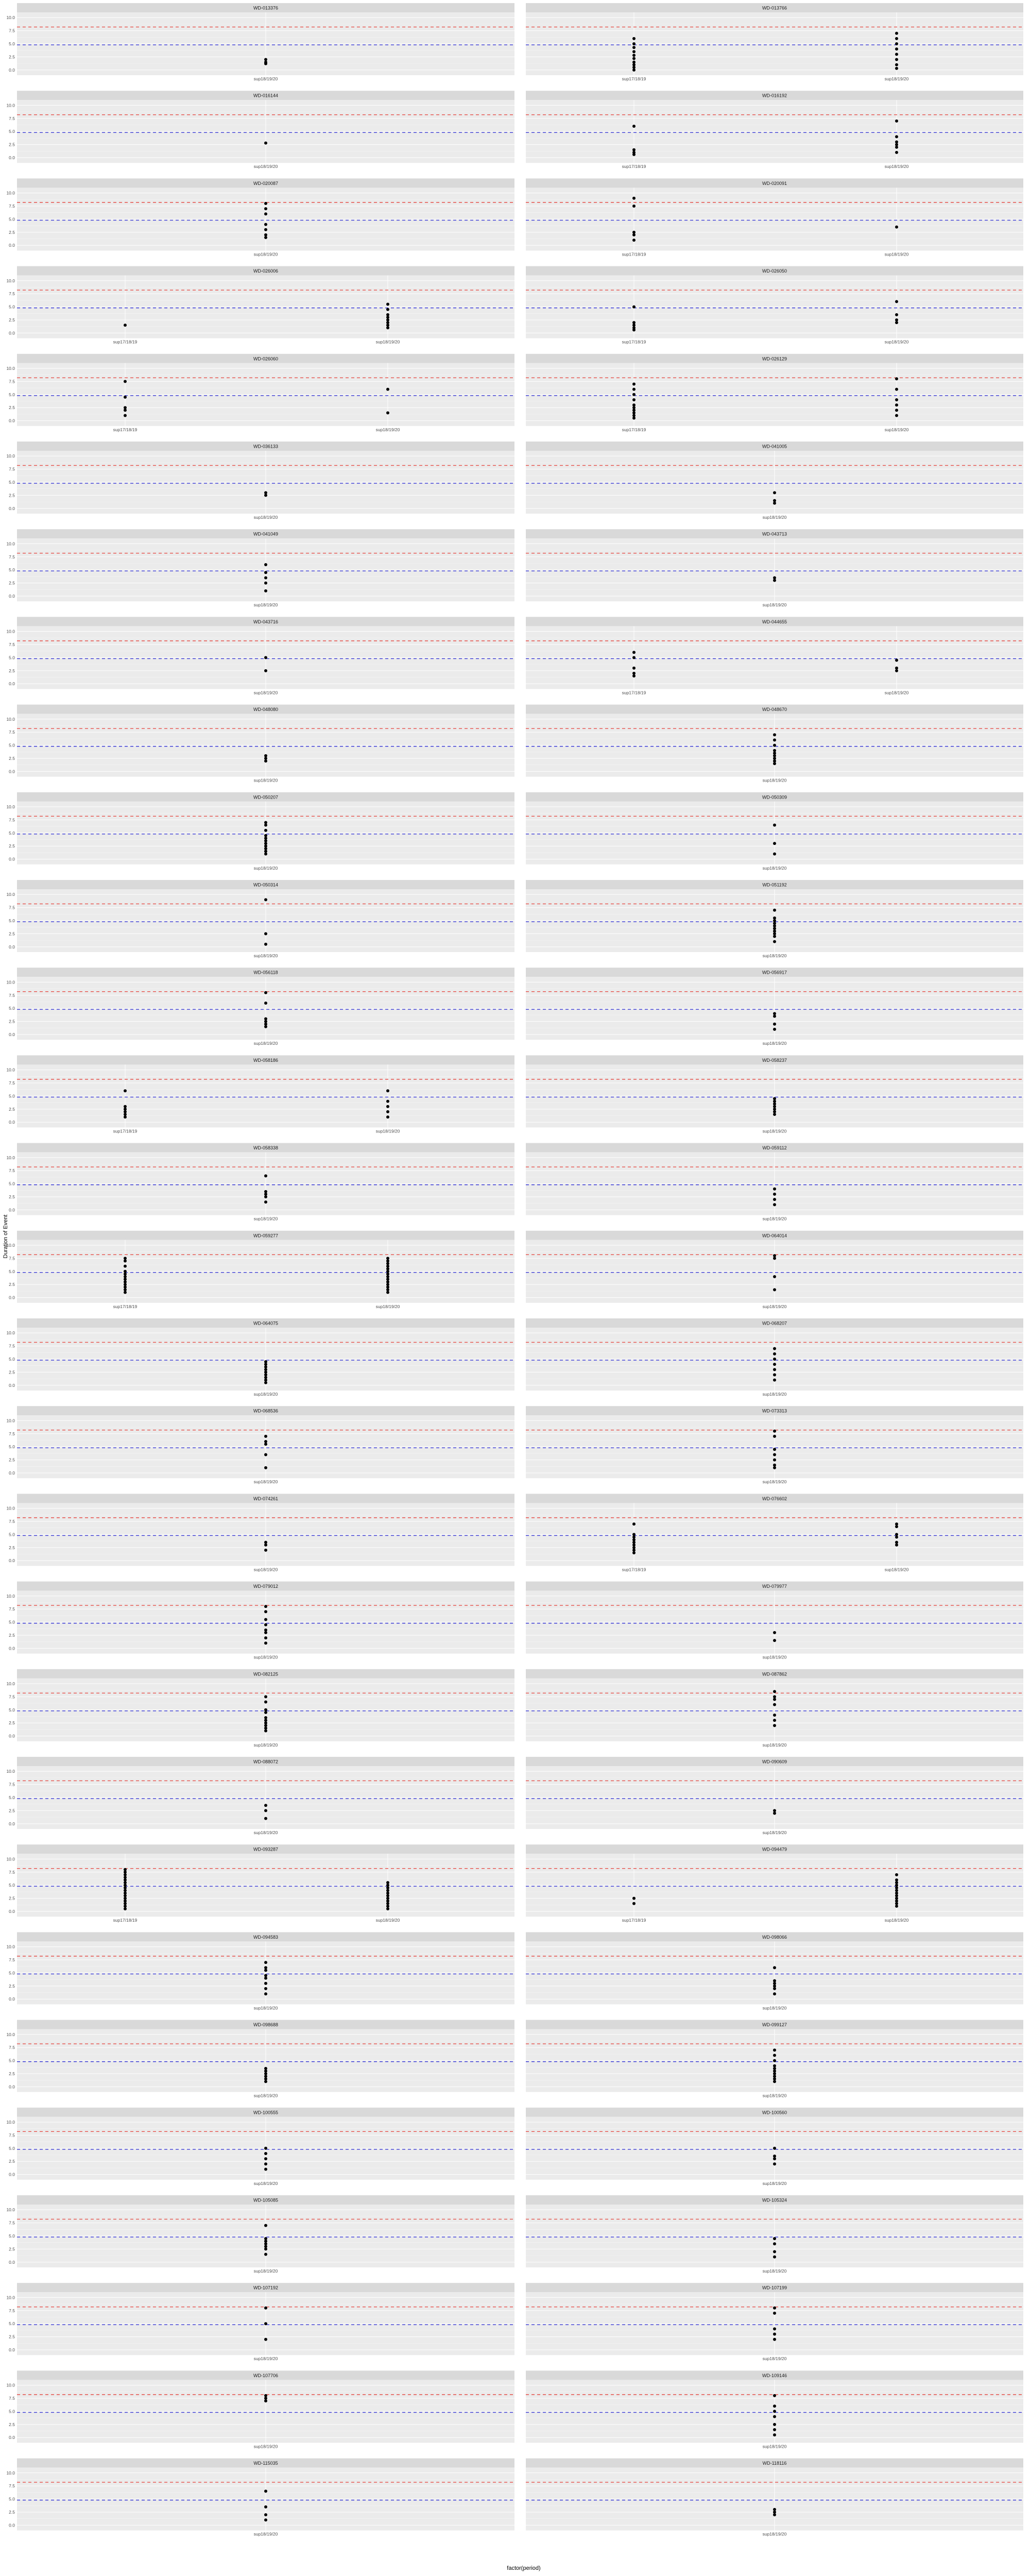  I want to click on facet-strip-label: WD-043716, so click(265, 621).